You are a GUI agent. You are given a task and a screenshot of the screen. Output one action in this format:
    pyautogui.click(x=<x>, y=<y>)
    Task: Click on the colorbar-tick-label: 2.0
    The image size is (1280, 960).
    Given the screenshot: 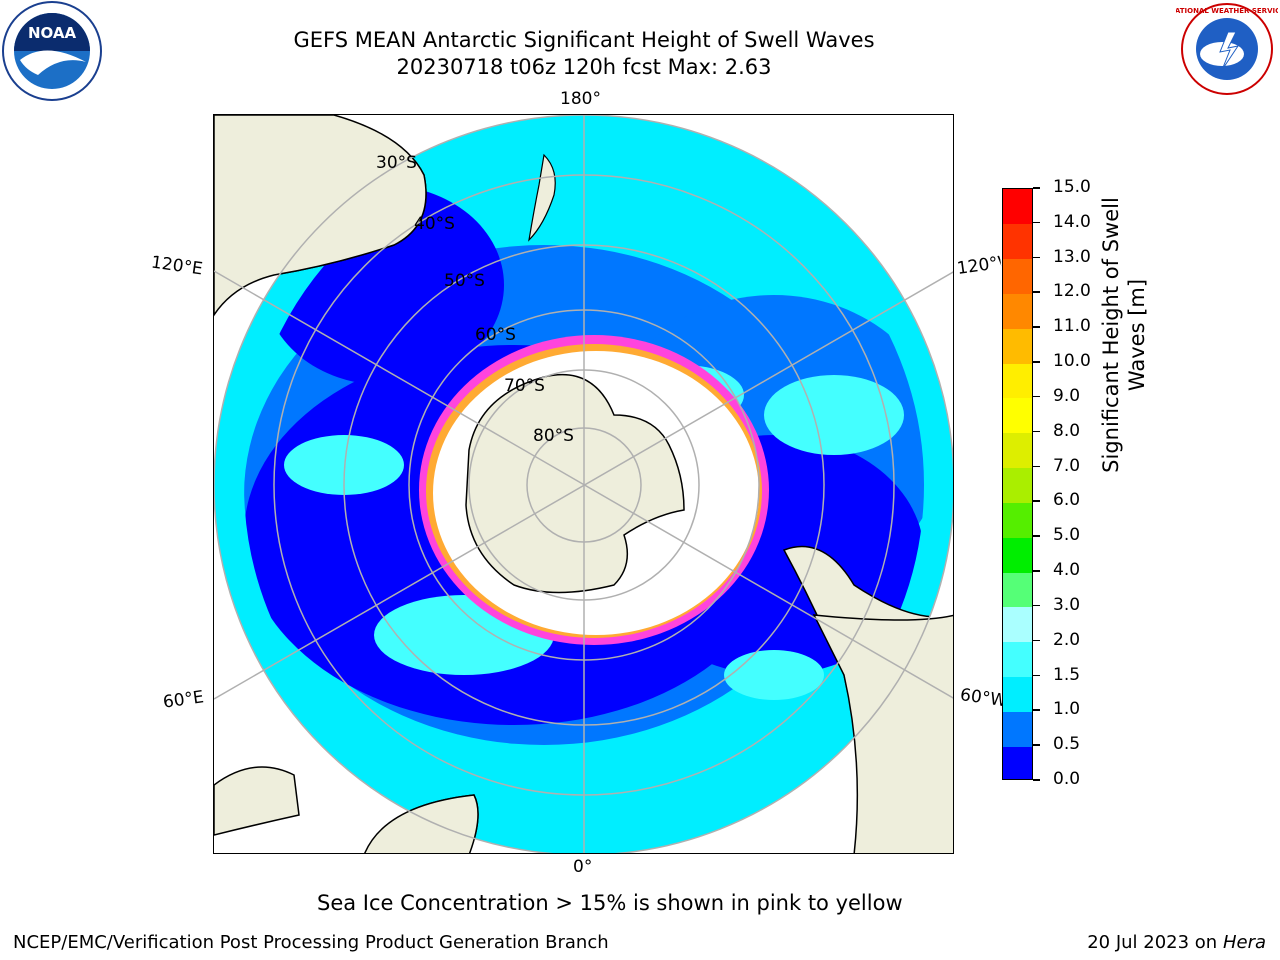 What is the action you would take?
    pyautogui.click(x=1067, y=639)
    